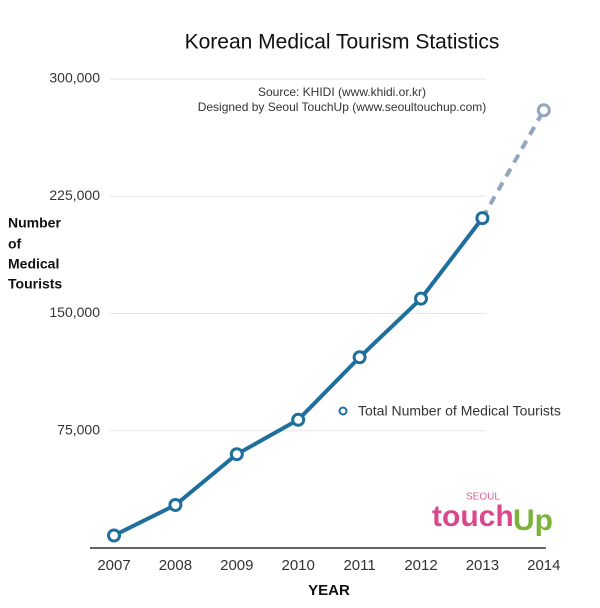 The image size is (600, 608). Describe the element at coordinates (533, 520) in the screenshot. I see `logo: Up` at that location.